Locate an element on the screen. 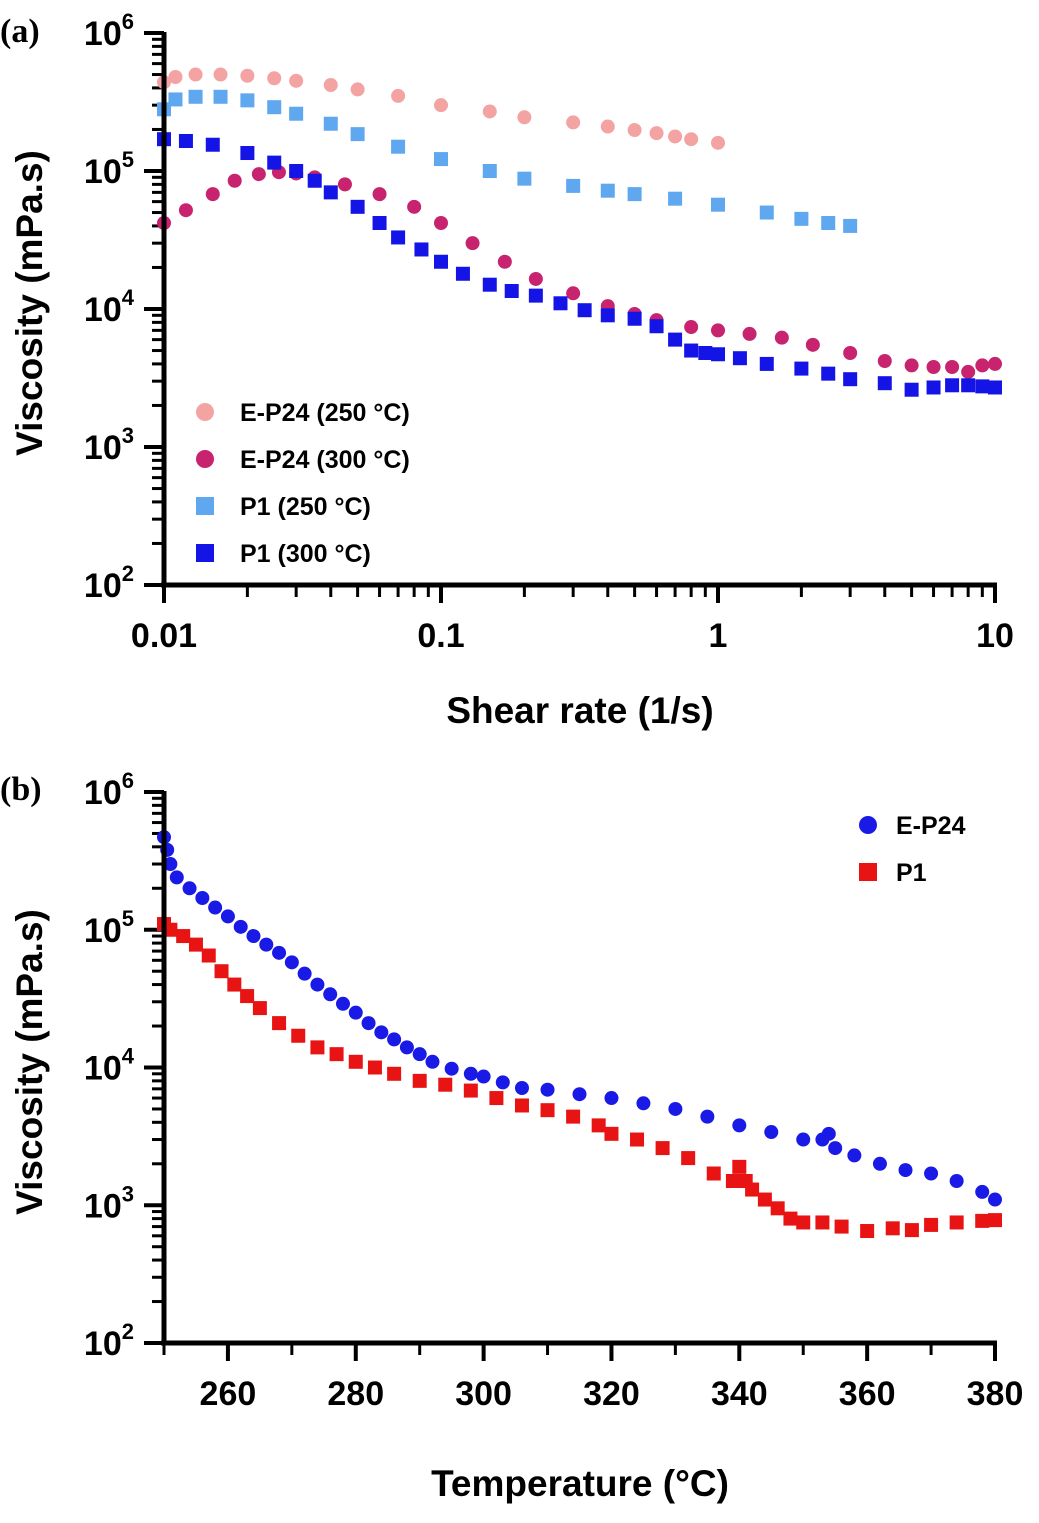 The width and height of the screenshot is (1039, 1523). y-tick-base: 10 is located at coordinates (103, 172).